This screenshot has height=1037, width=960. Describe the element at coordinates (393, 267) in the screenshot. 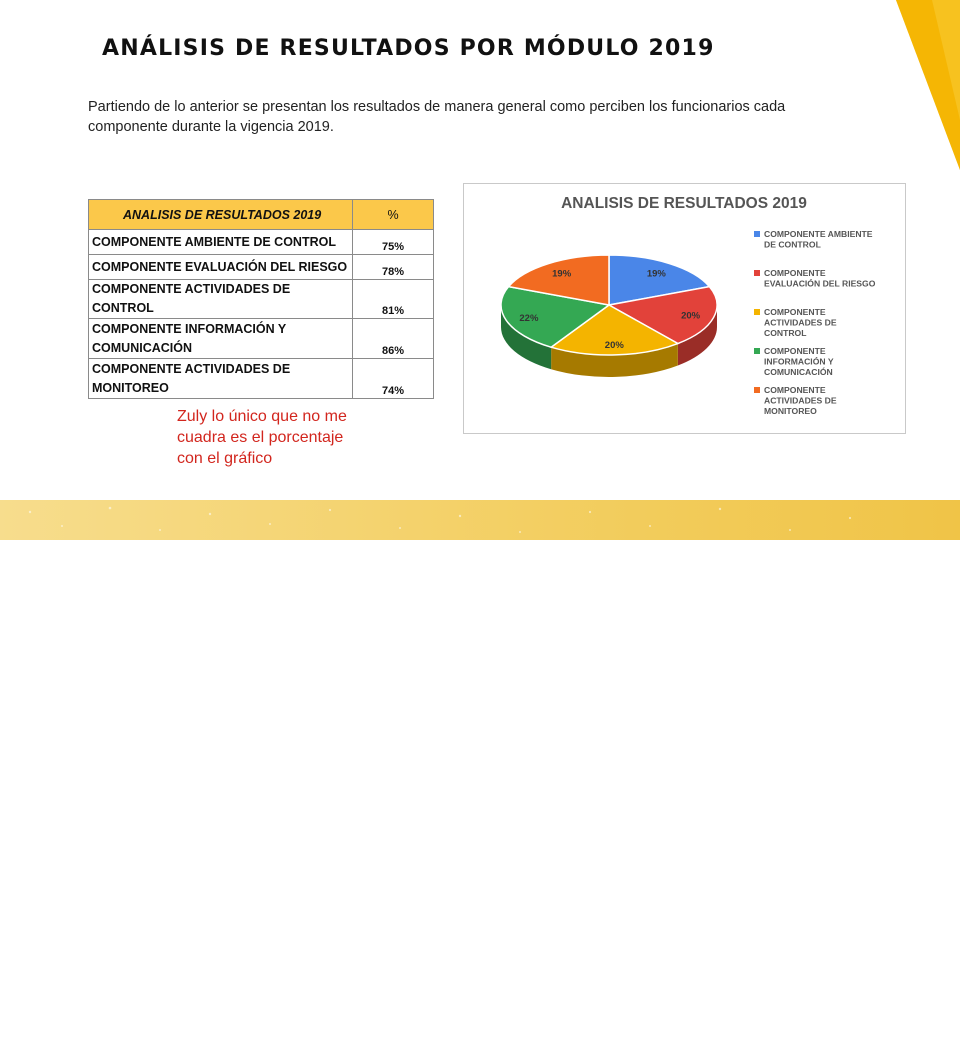

I see `row-percent: 78%` at that location.